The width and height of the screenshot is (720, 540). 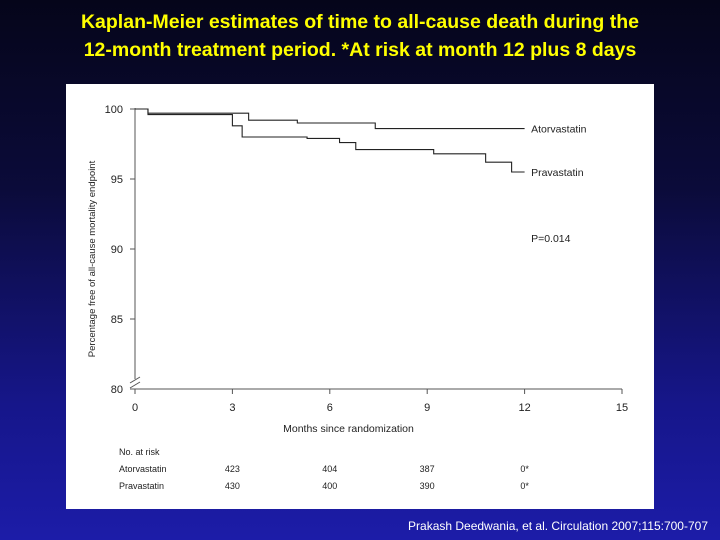 I want to click on at-risk-value: 404, so click(x=329, y=469).